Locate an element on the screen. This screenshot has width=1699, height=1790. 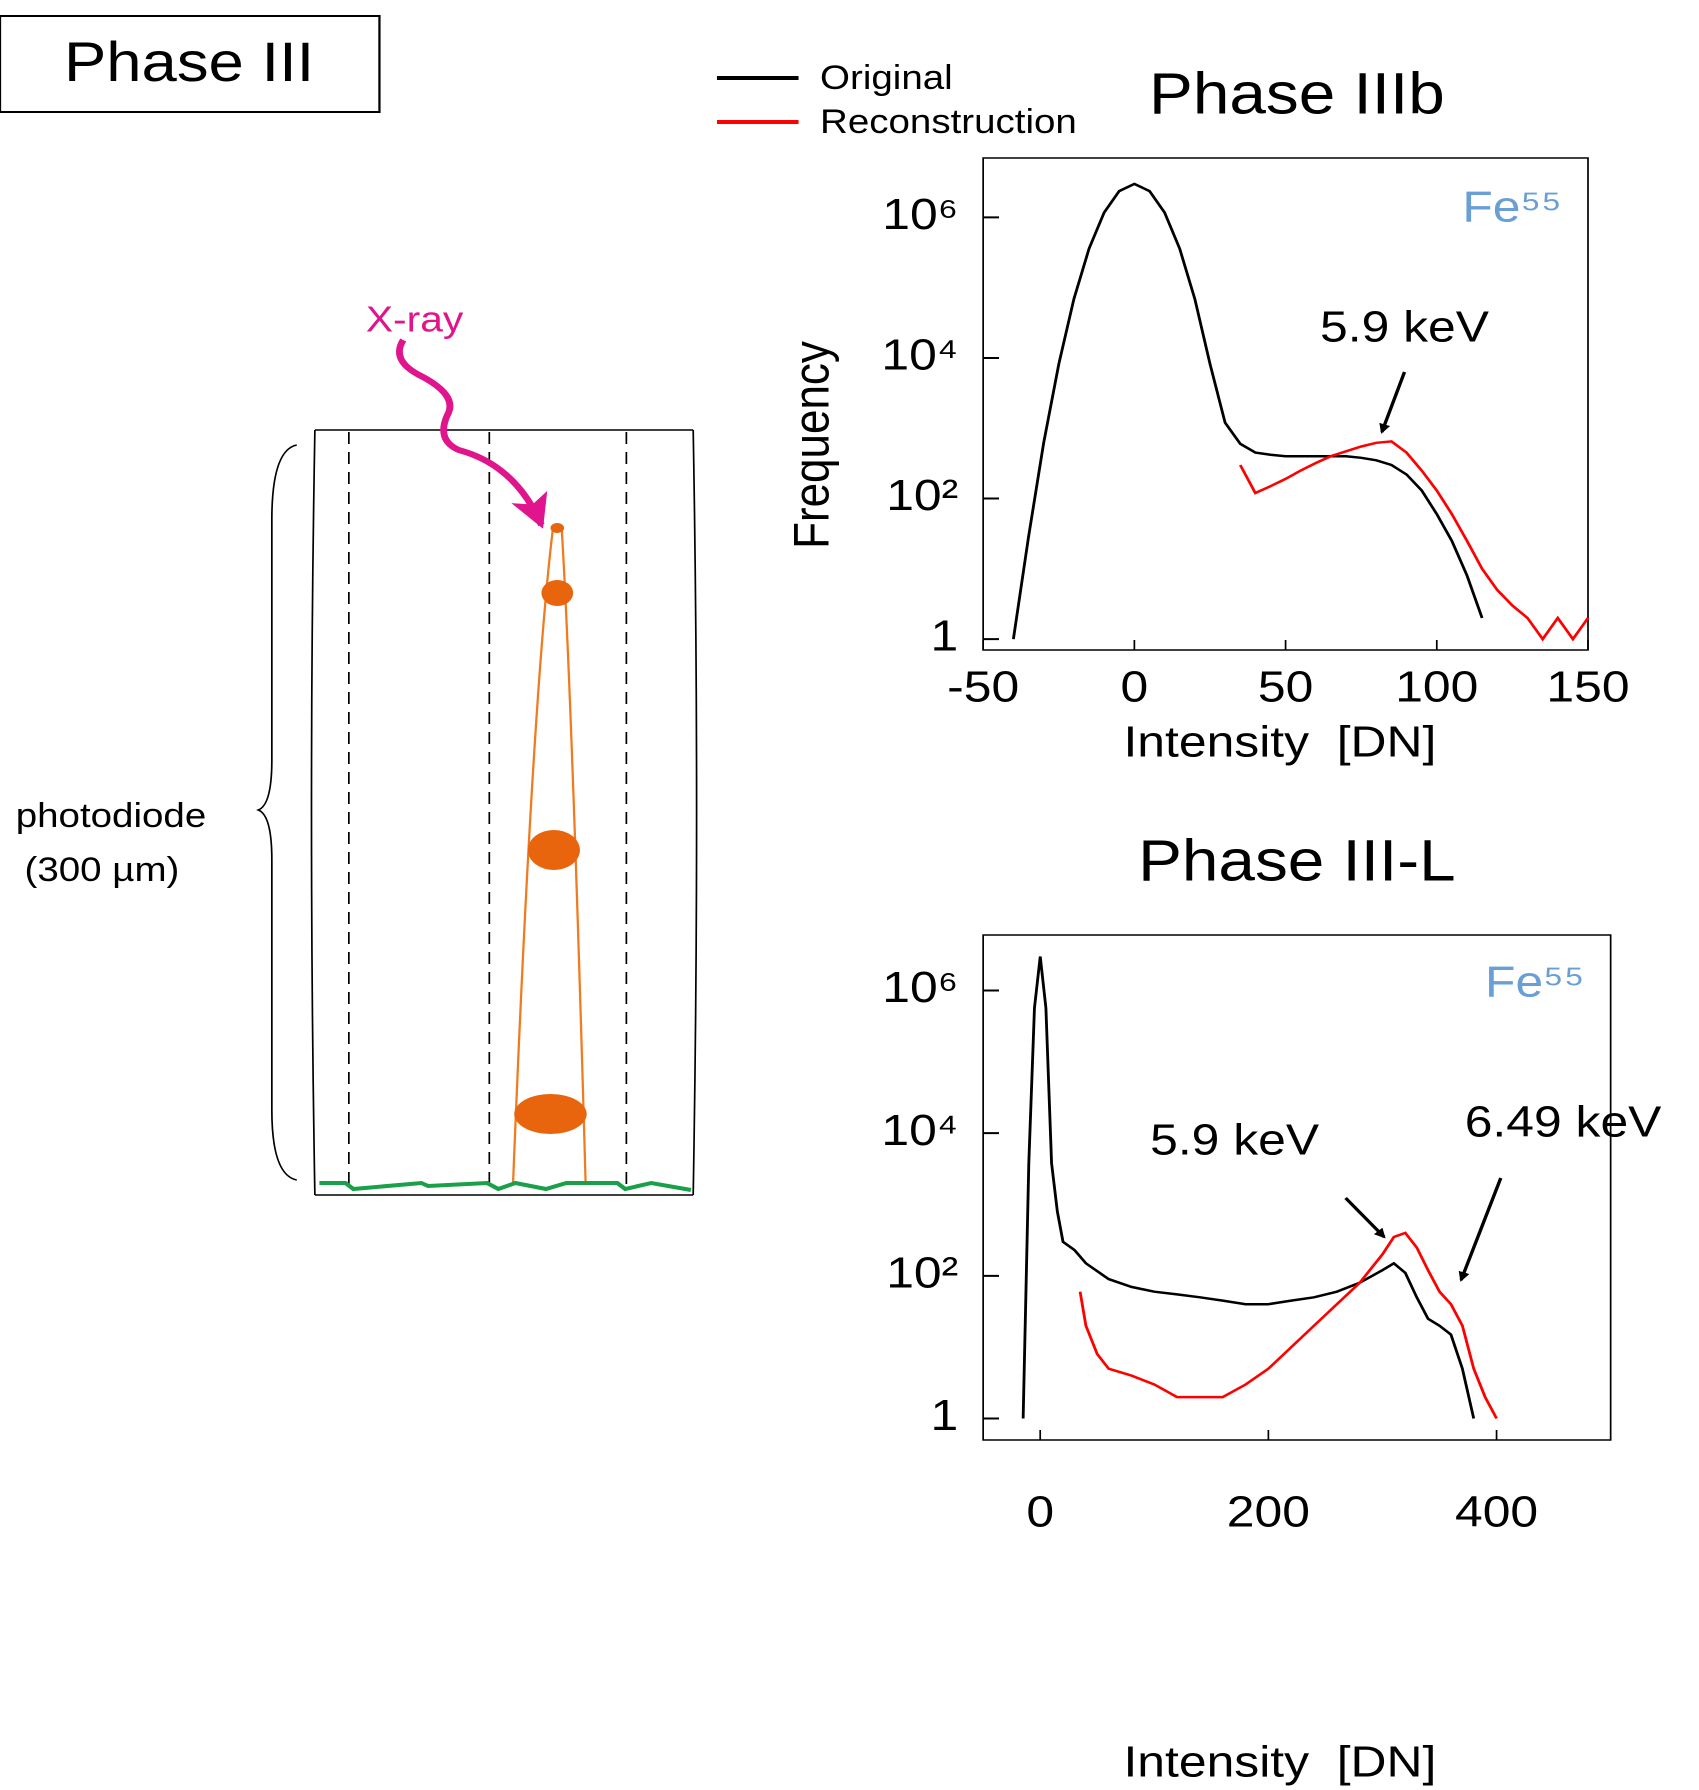
electrode is located at coordinates (505, 1186).